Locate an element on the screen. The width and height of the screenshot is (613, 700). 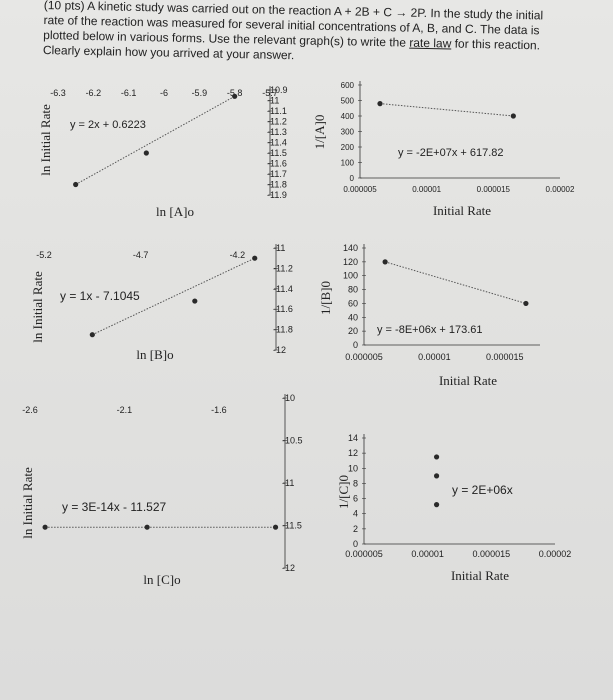
y-tick-label: -11.3 is located at coordinates (277, 132).